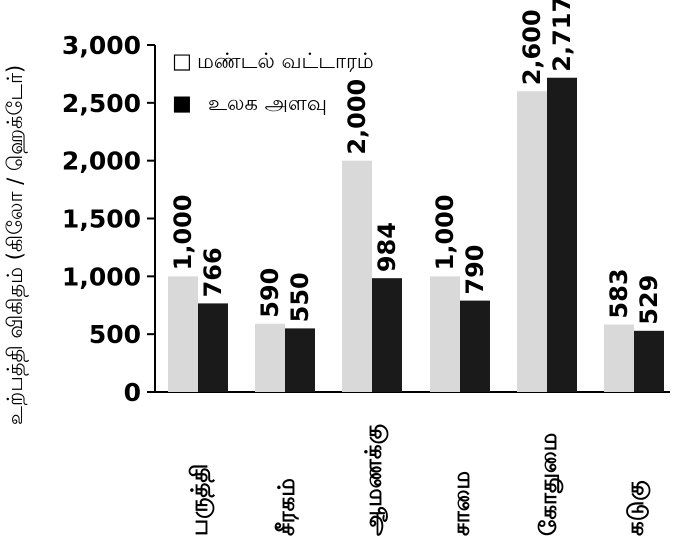 The image size is (676, 546). Describe the element at coordinates (285, 61) in the screenshot. I see `legend-entry: மண்டல் வட்டாரம்` at that location.